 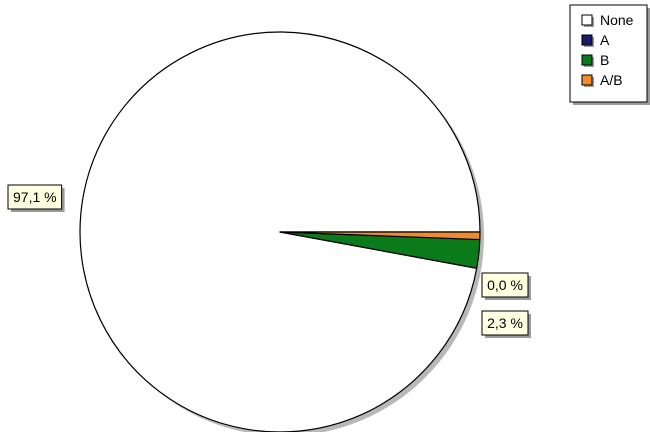 What do you see at coordinates (587, 20) in the screenshot?
I see `legend-swatch-none` at bounding box center [587, 20].